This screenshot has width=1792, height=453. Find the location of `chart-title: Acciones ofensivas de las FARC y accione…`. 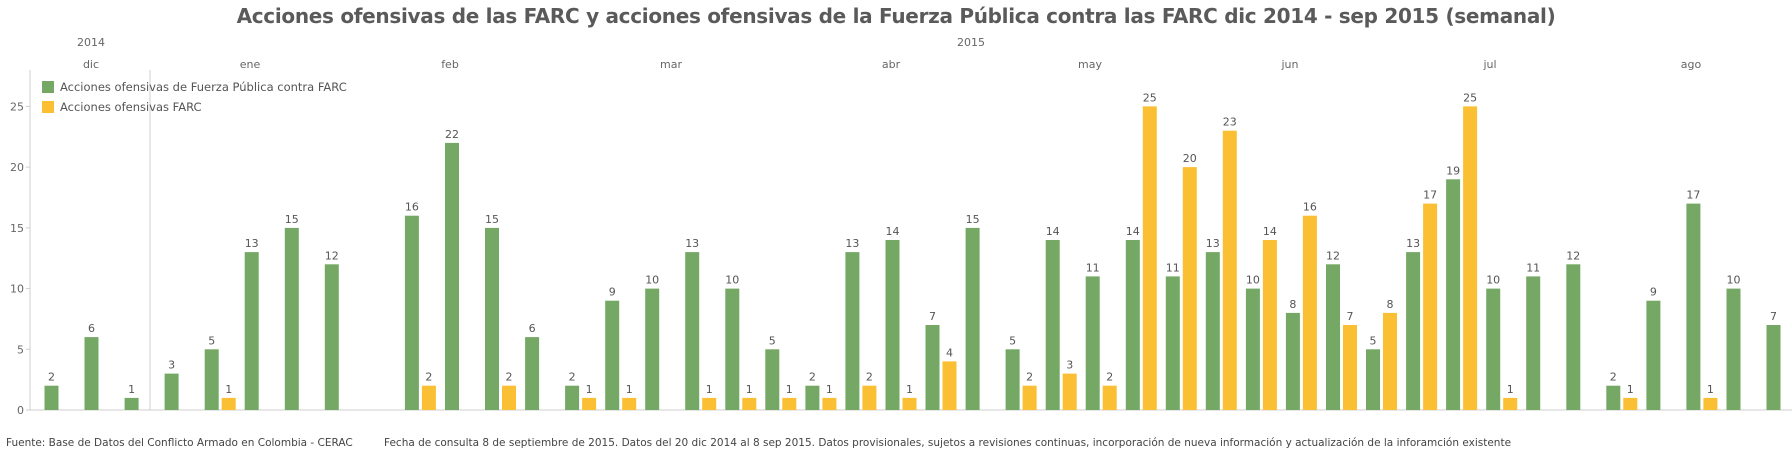

chart-title: Acciones ofensivas de las FARC y accione… is located at coordinates (896, 16).